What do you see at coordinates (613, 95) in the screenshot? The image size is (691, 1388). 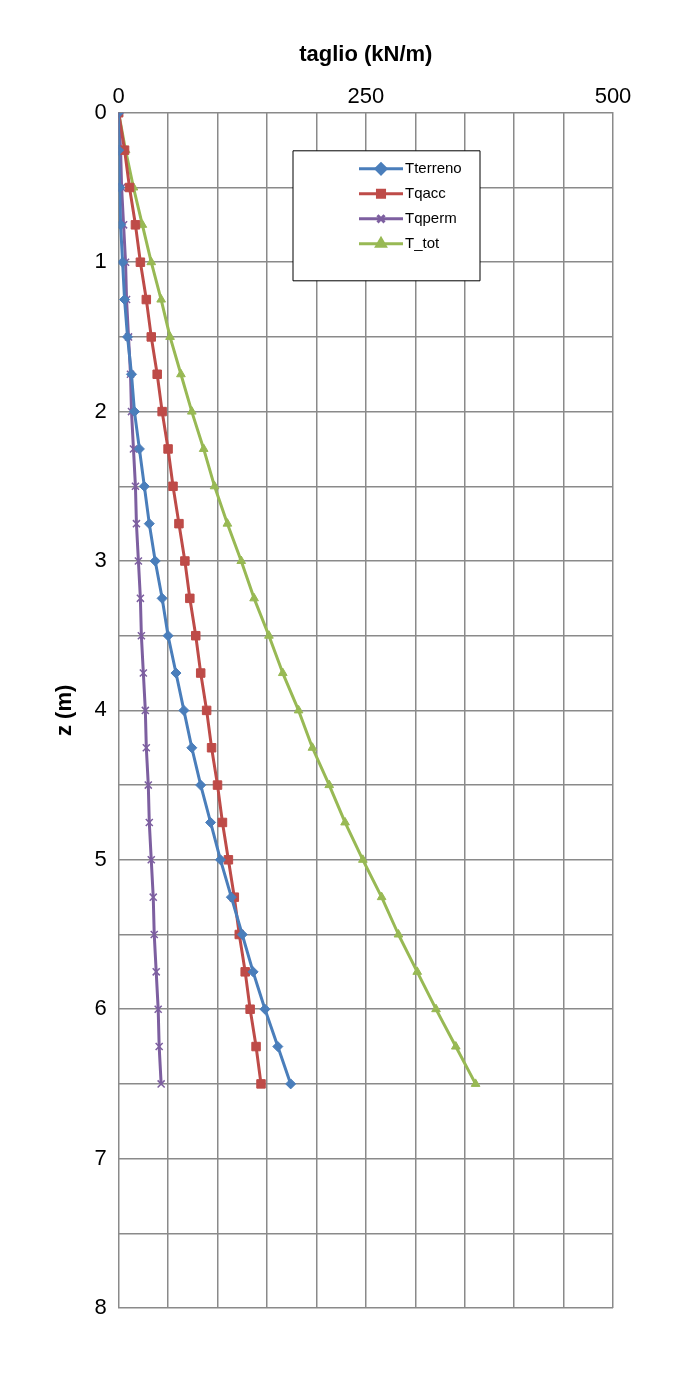 I see `x-tick-label: 500` at bounding box center [613, 95].